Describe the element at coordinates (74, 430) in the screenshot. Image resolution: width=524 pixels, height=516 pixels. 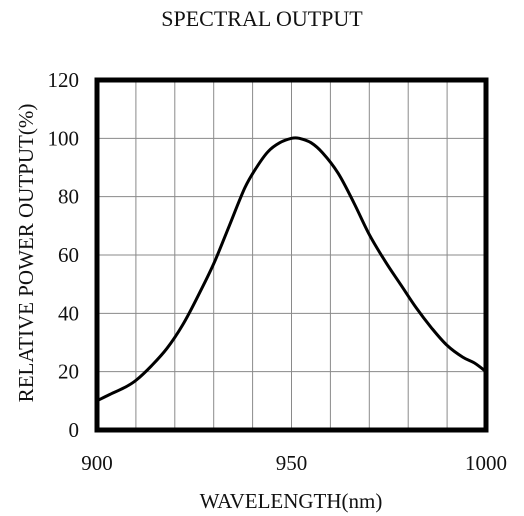
I see `y-tick-label: 0` at that location.